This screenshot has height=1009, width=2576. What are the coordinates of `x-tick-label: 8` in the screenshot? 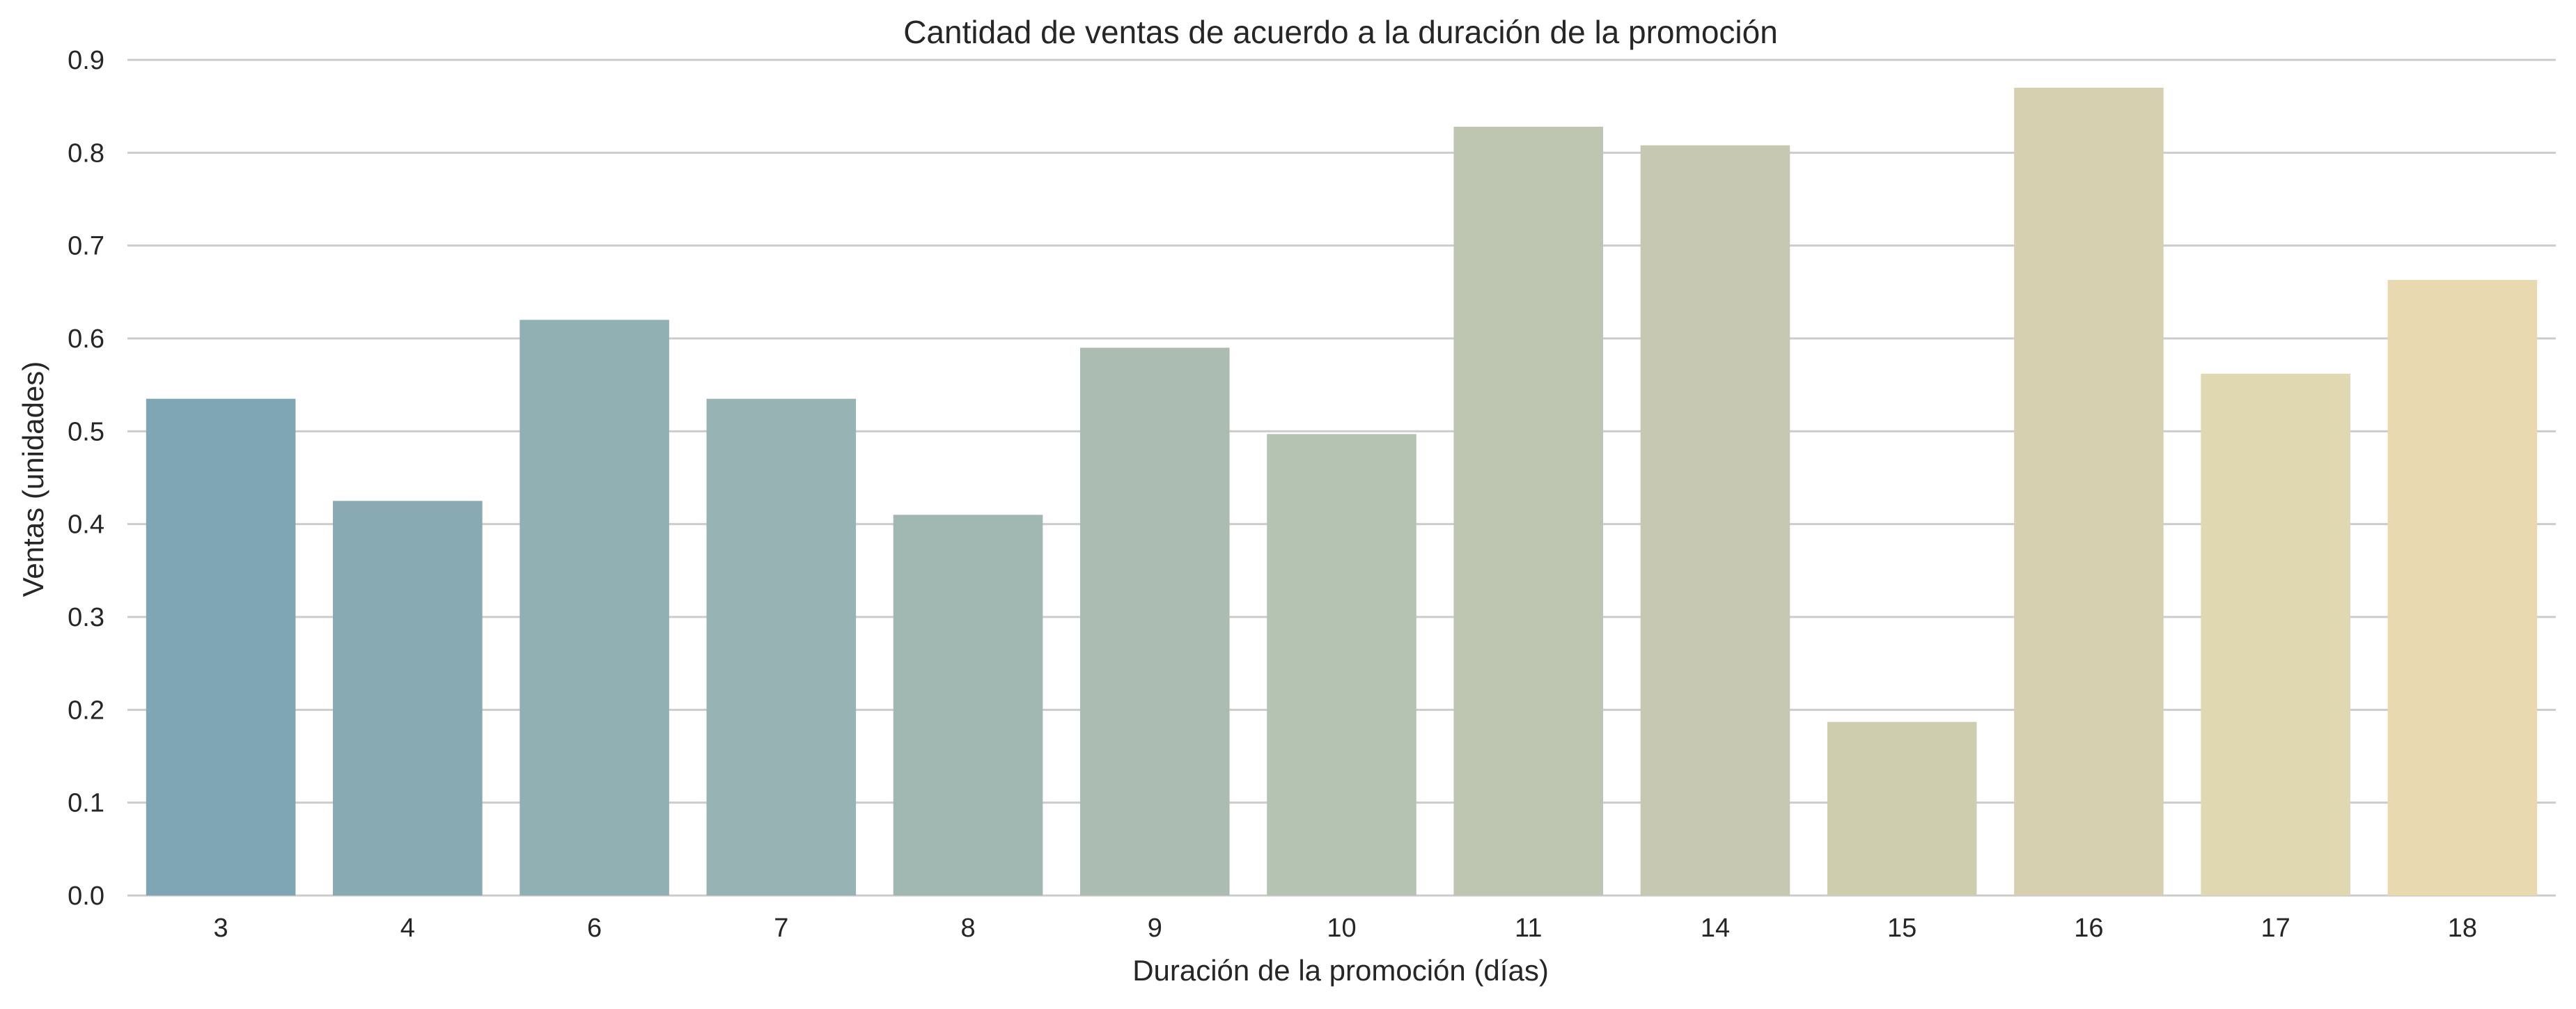 It's located at (968, 928).